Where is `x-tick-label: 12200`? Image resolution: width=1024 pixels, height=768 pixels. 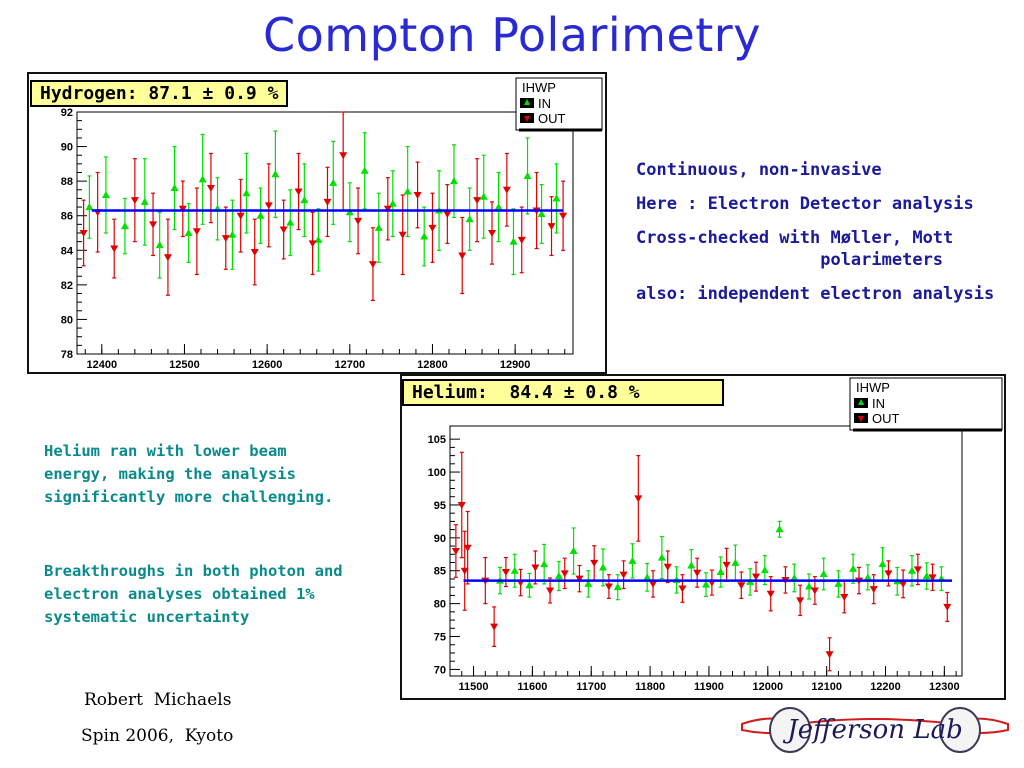 x-tick-label: 12200 is located at coordinates (885, 687).